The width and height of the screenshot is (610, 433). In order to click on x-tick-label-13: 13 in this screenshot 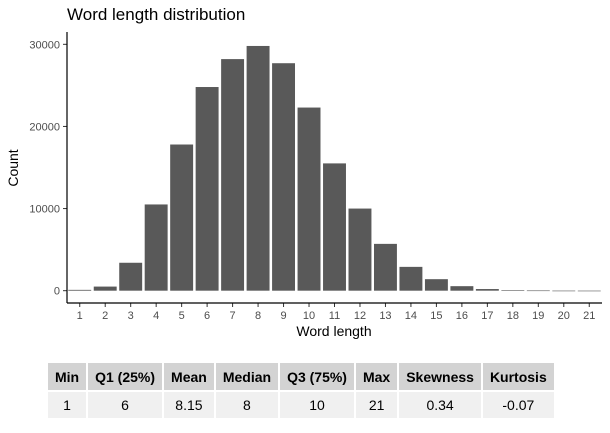, I will do `click(385, 316)`.